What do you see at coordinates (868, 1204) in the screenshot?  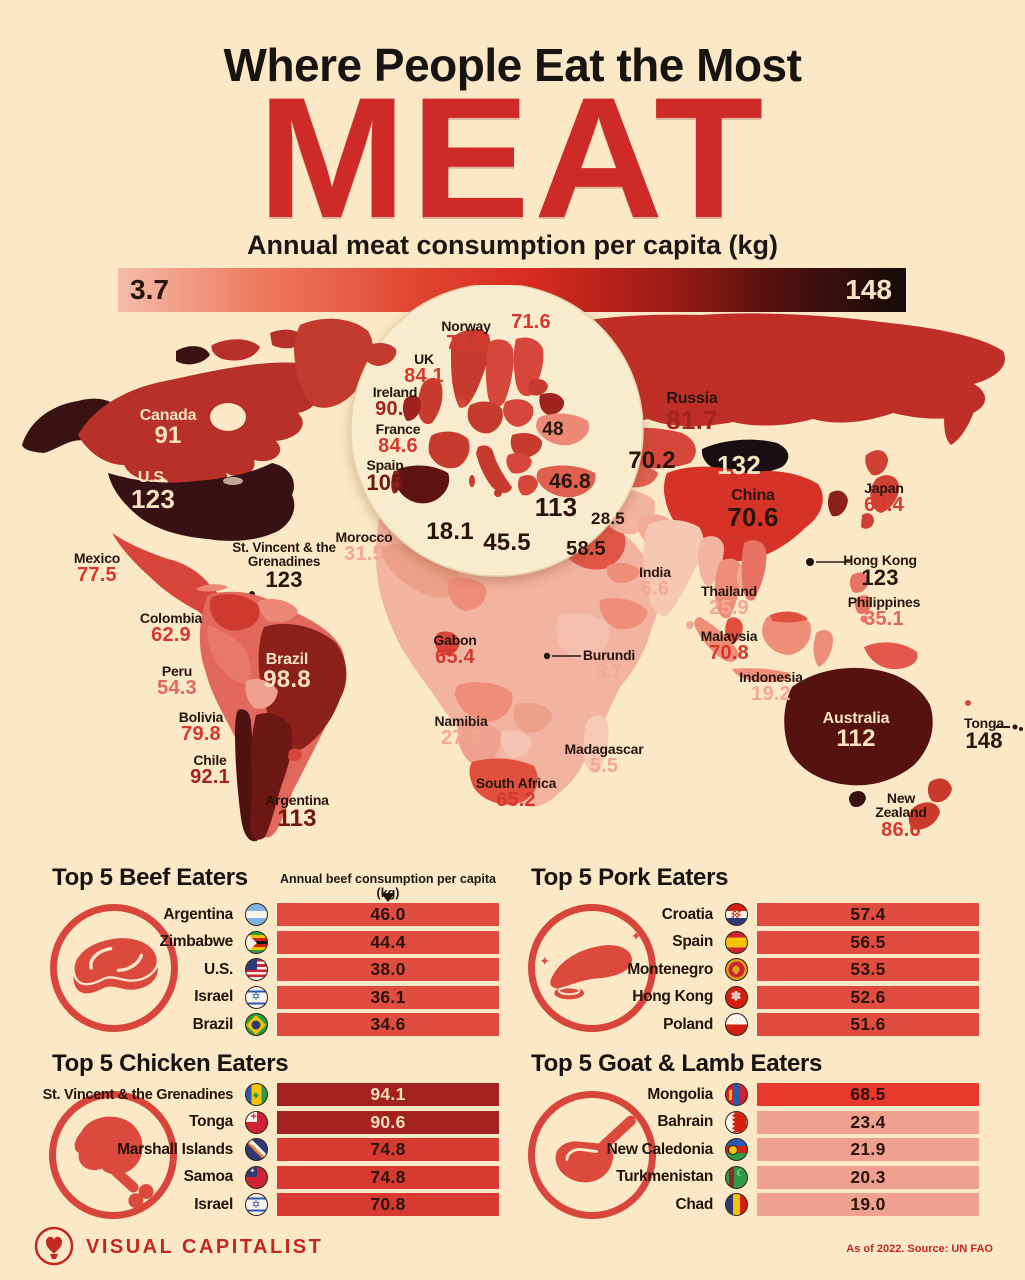 I see `value-bar: 19.0` at bounding box center [868, 1204].